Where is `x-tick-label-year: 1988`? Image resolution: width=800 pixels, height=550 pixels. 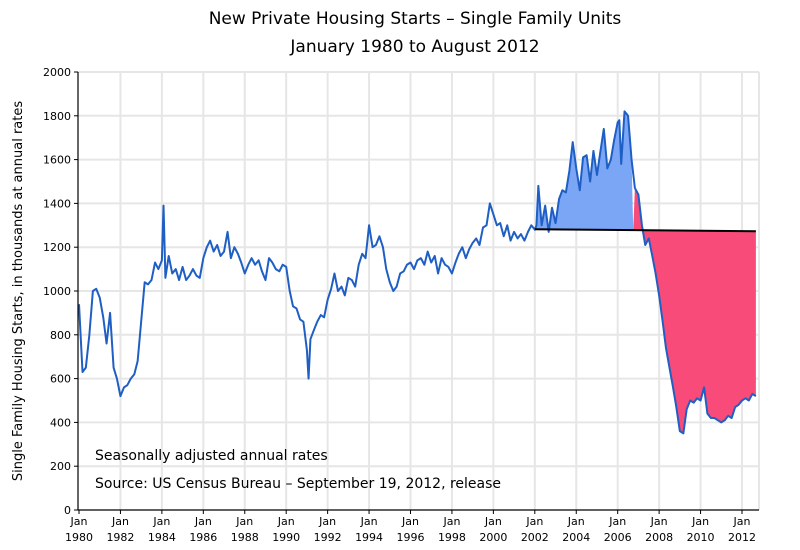
x-tick-label-year: 1988 is located at coordinates (245, 537).